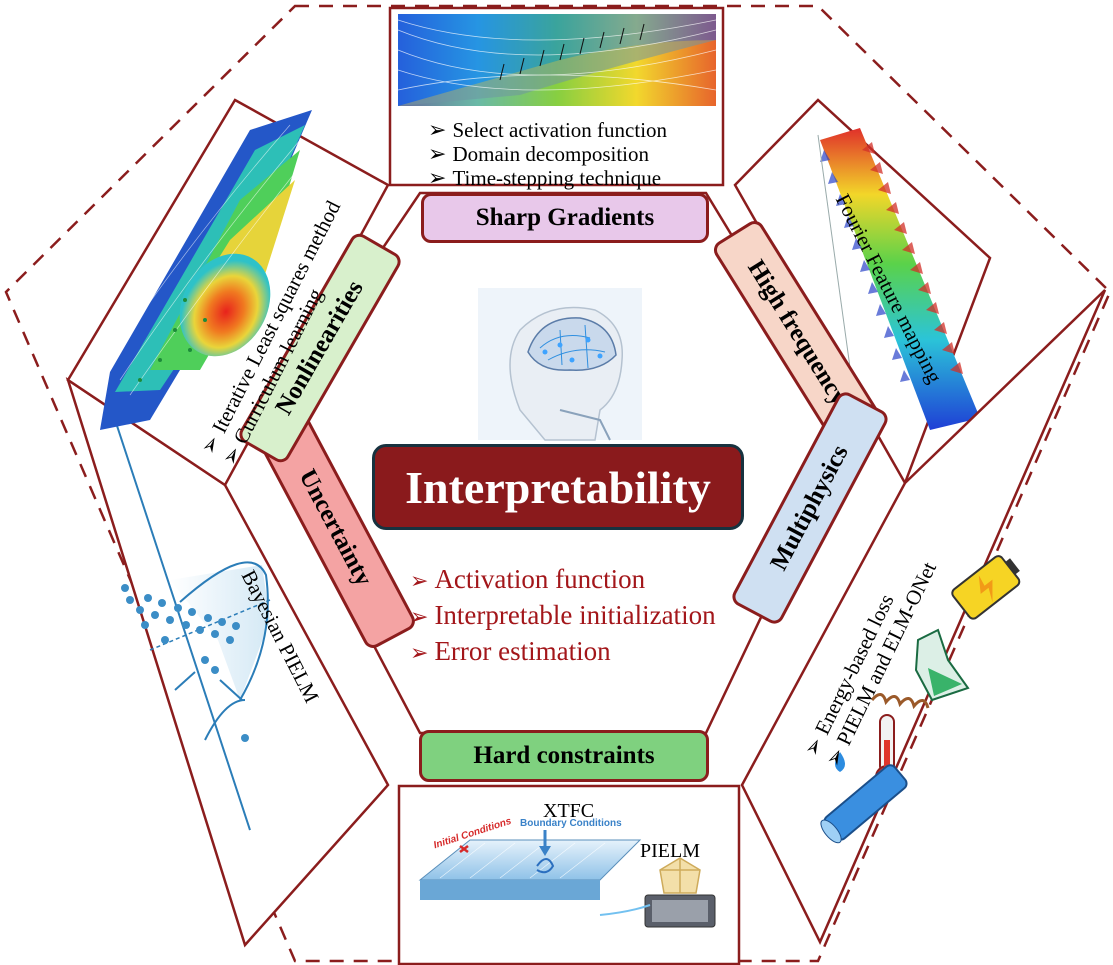  I want to click on center-list-item: ➢ Interpretable initialization, so click(563, 615).